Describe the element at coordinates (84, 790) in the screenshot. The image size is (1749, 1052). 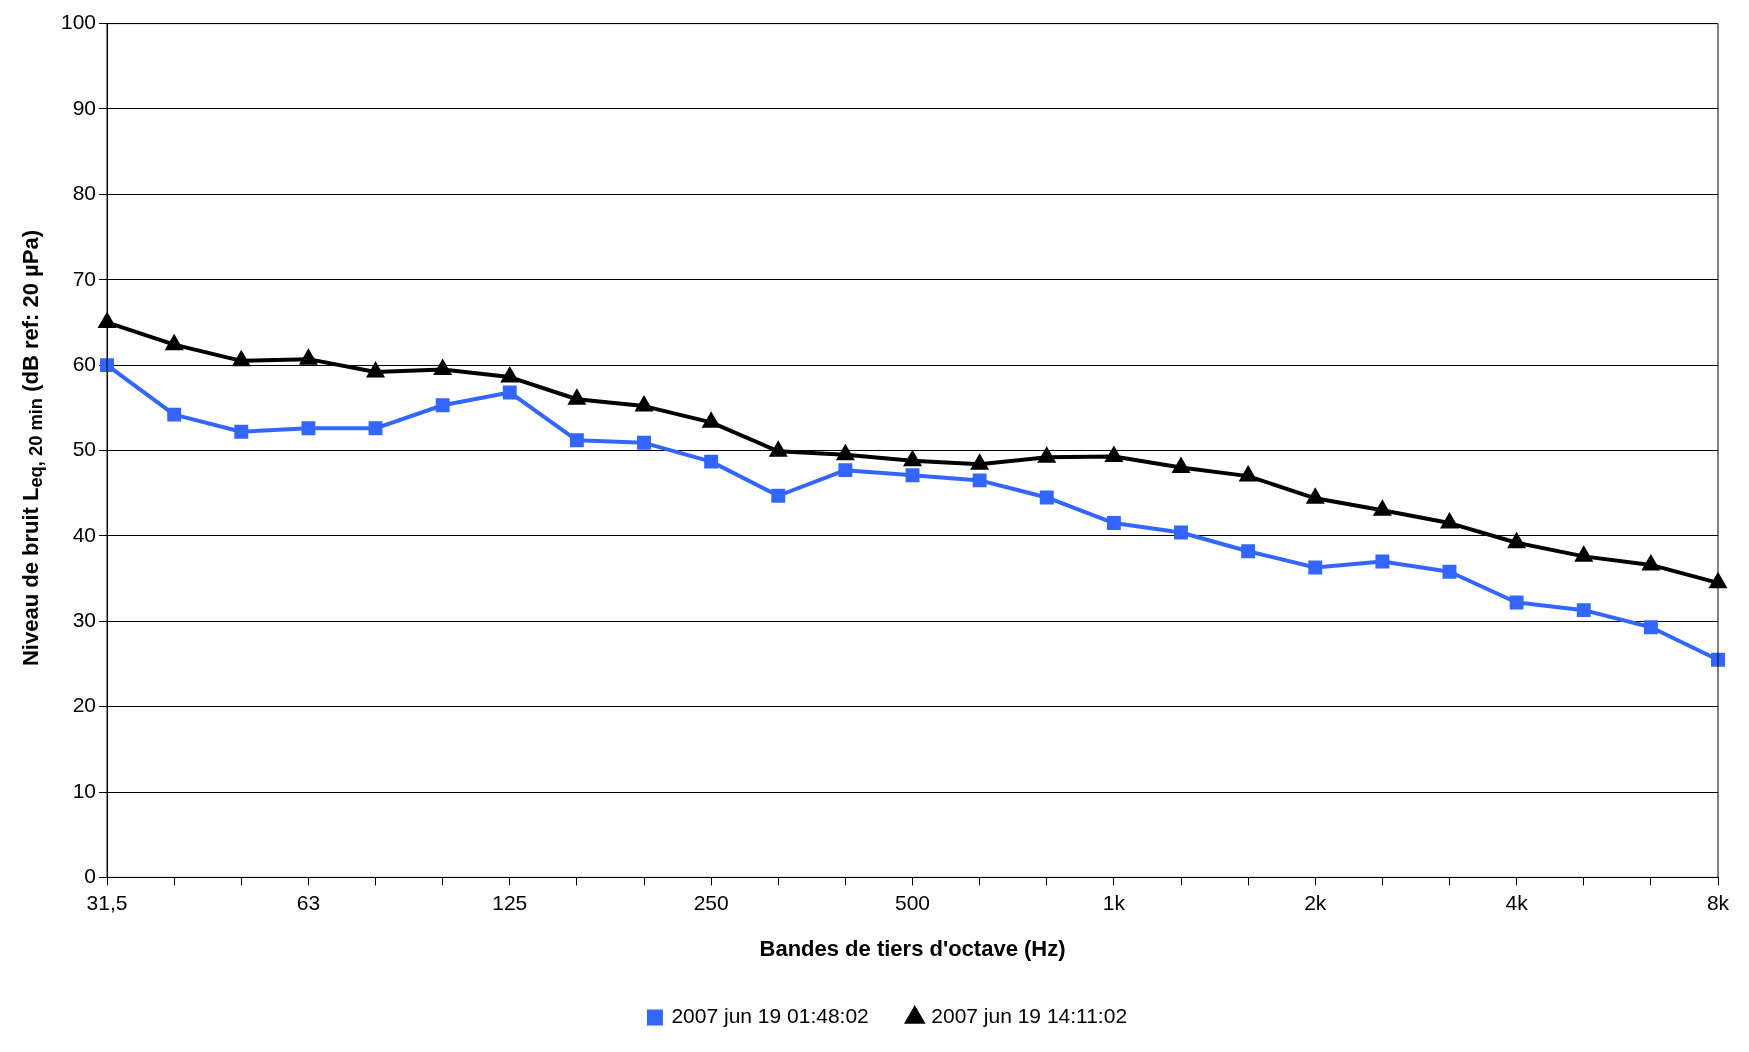
I see `y-tick-label: 10` at that location.